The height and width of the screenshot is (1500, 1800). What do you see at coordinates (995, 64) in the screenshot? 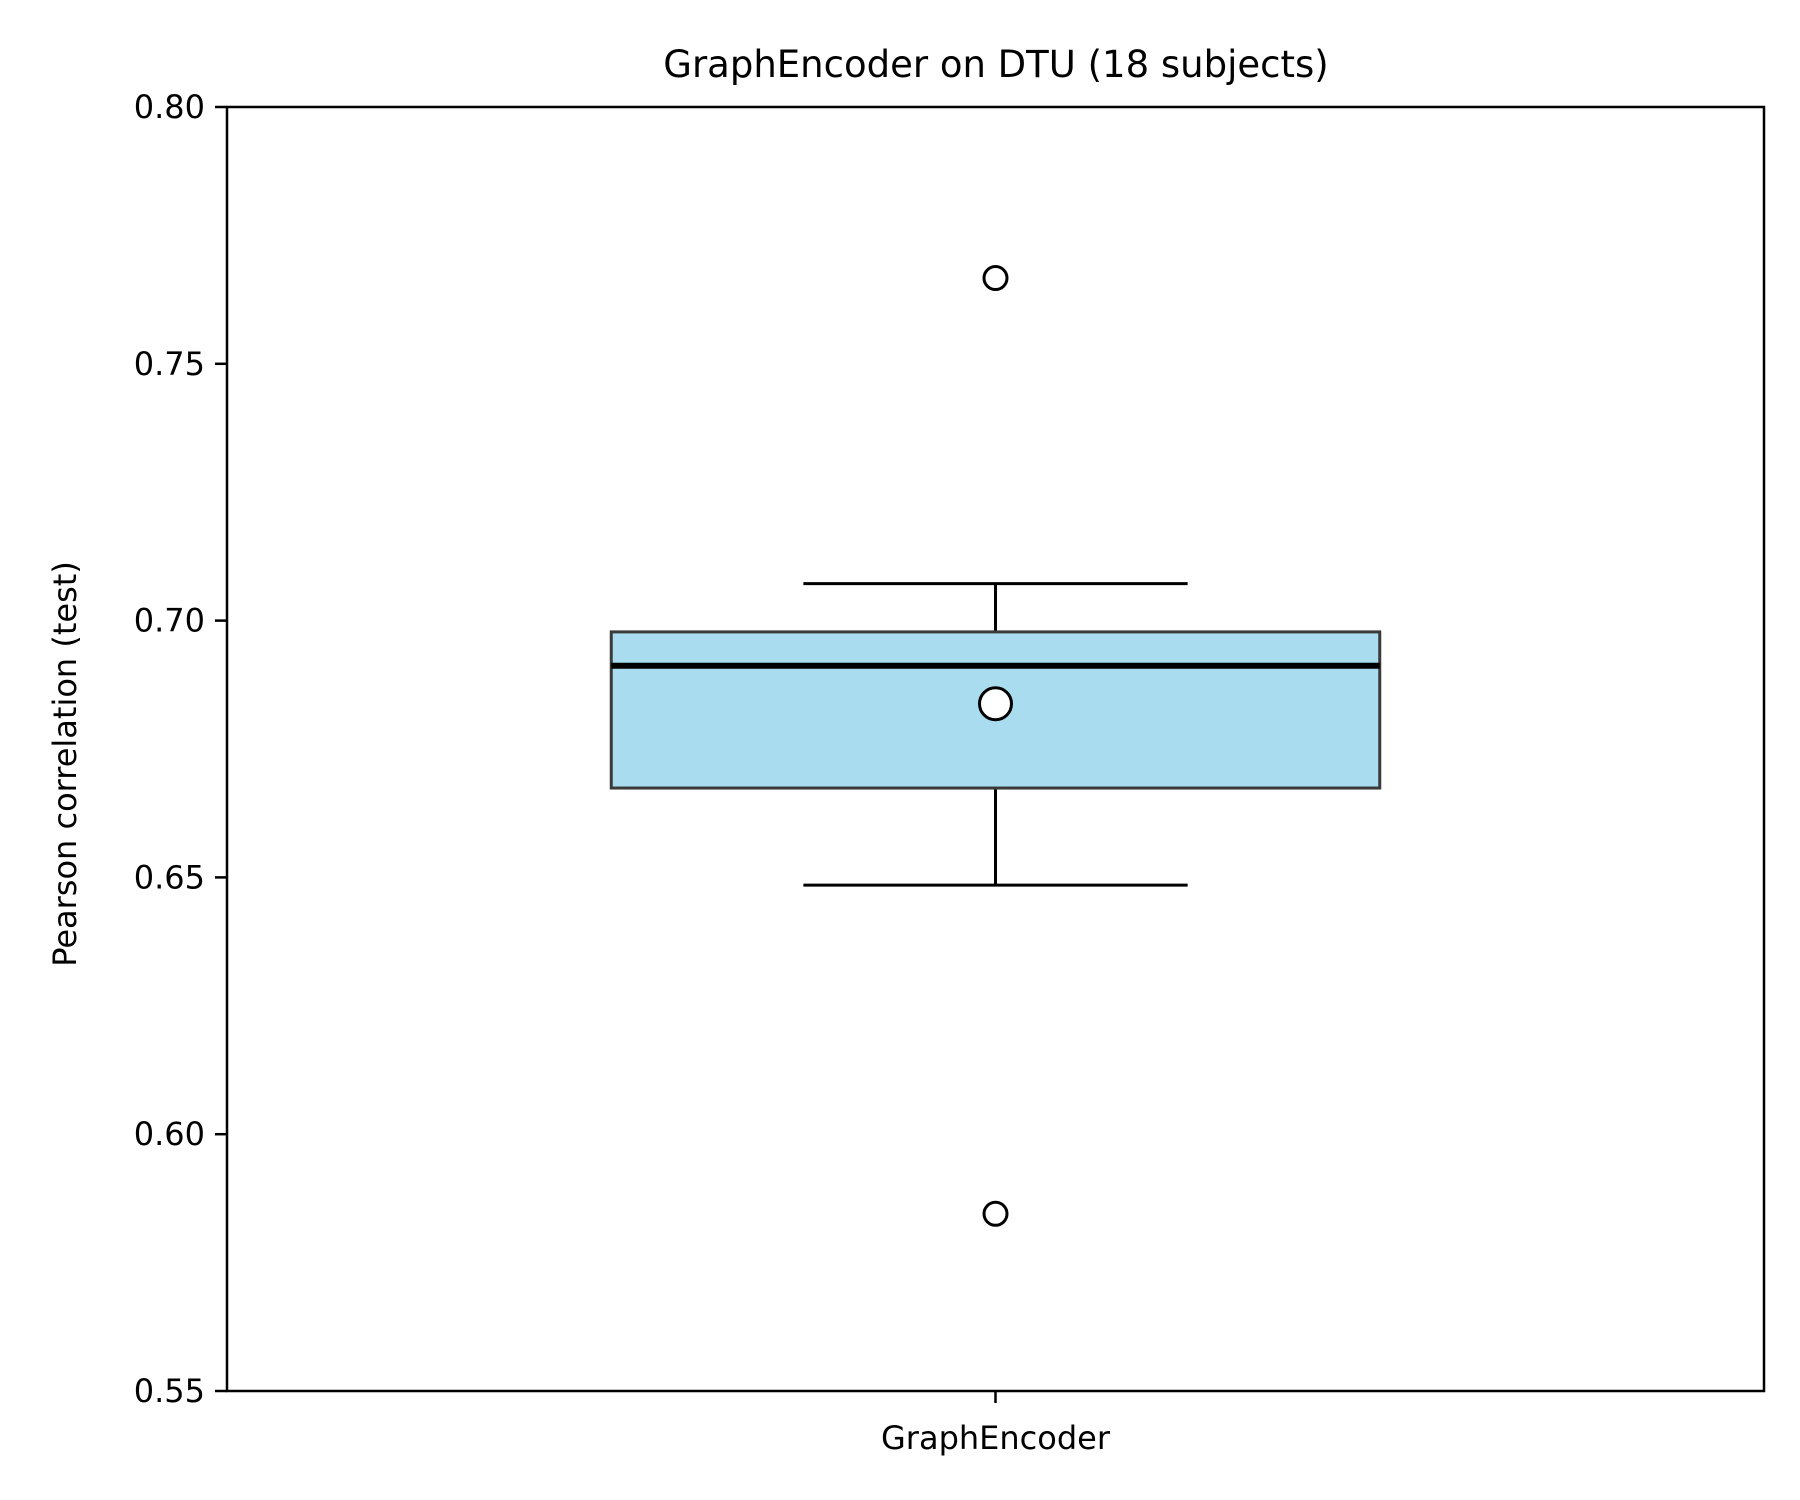
I see `chart-title: GraphEncoder on DTU (18 subjects)` at bounding box center [995, 64].